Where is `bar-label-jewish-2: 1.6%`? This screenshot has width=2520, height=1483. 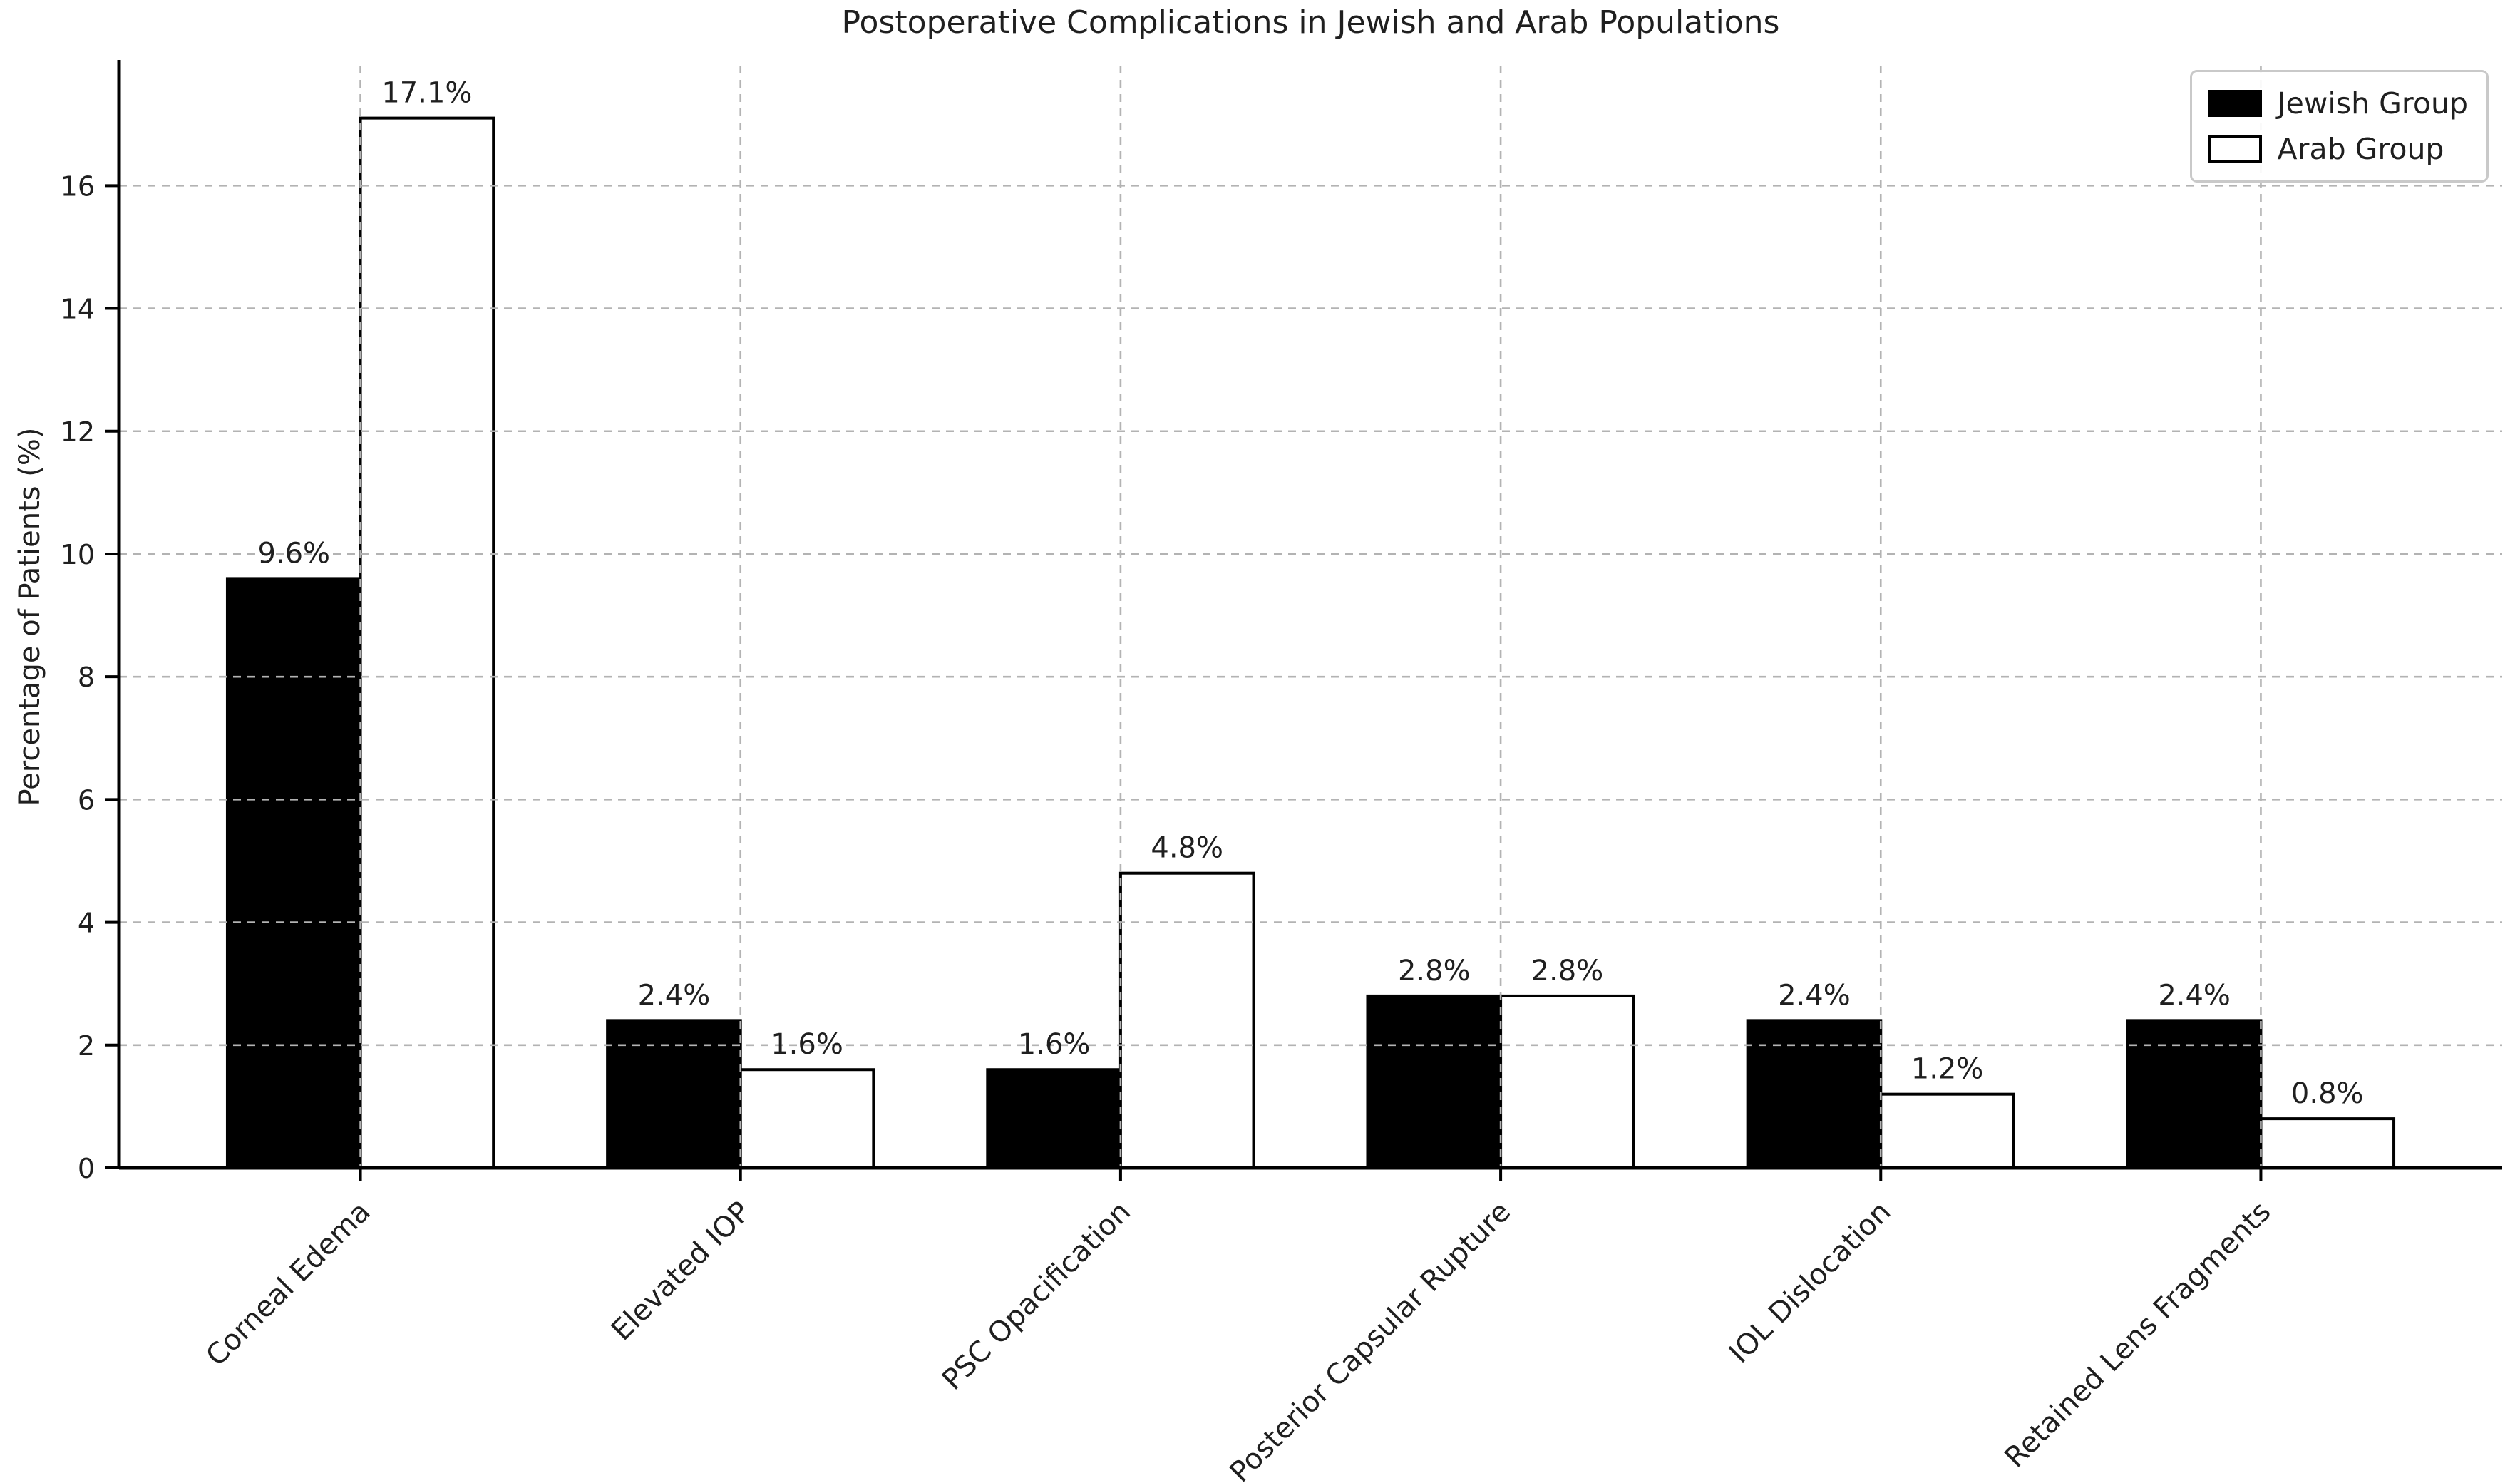
bar-label-jewish-2: 1.6% is located at coordinates (1054, 1044).